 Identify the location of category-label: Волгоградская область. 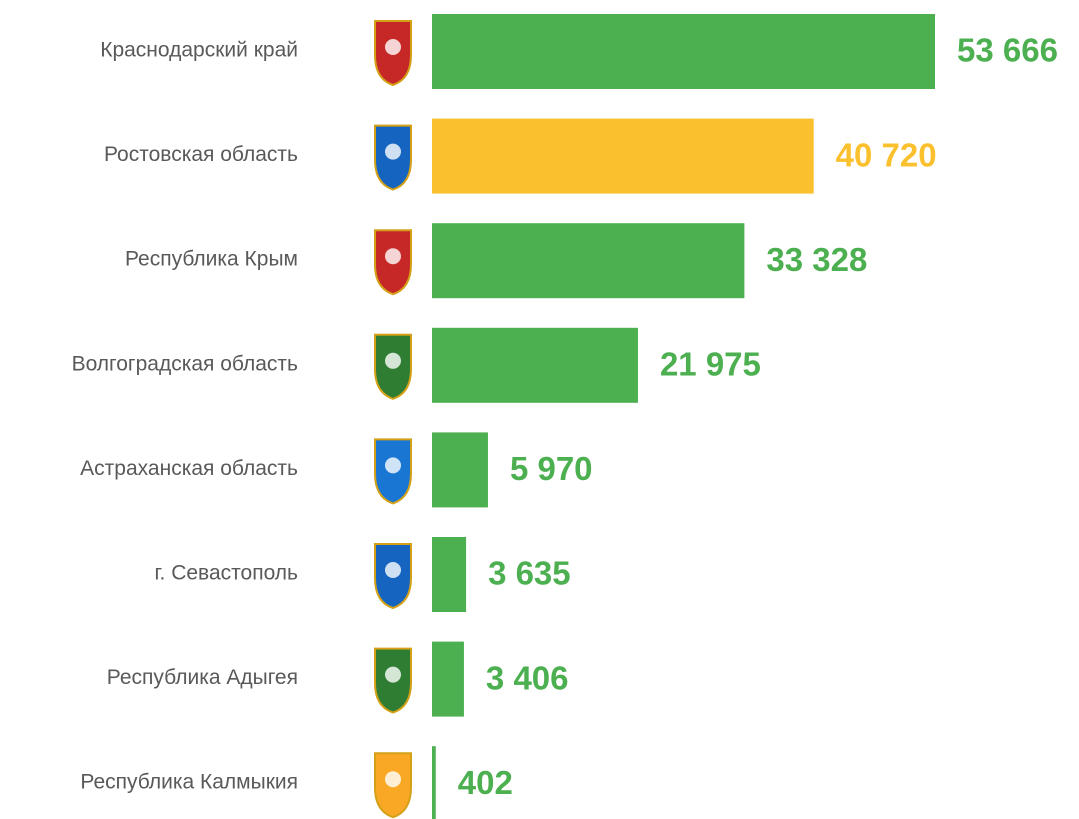
(185, 363).